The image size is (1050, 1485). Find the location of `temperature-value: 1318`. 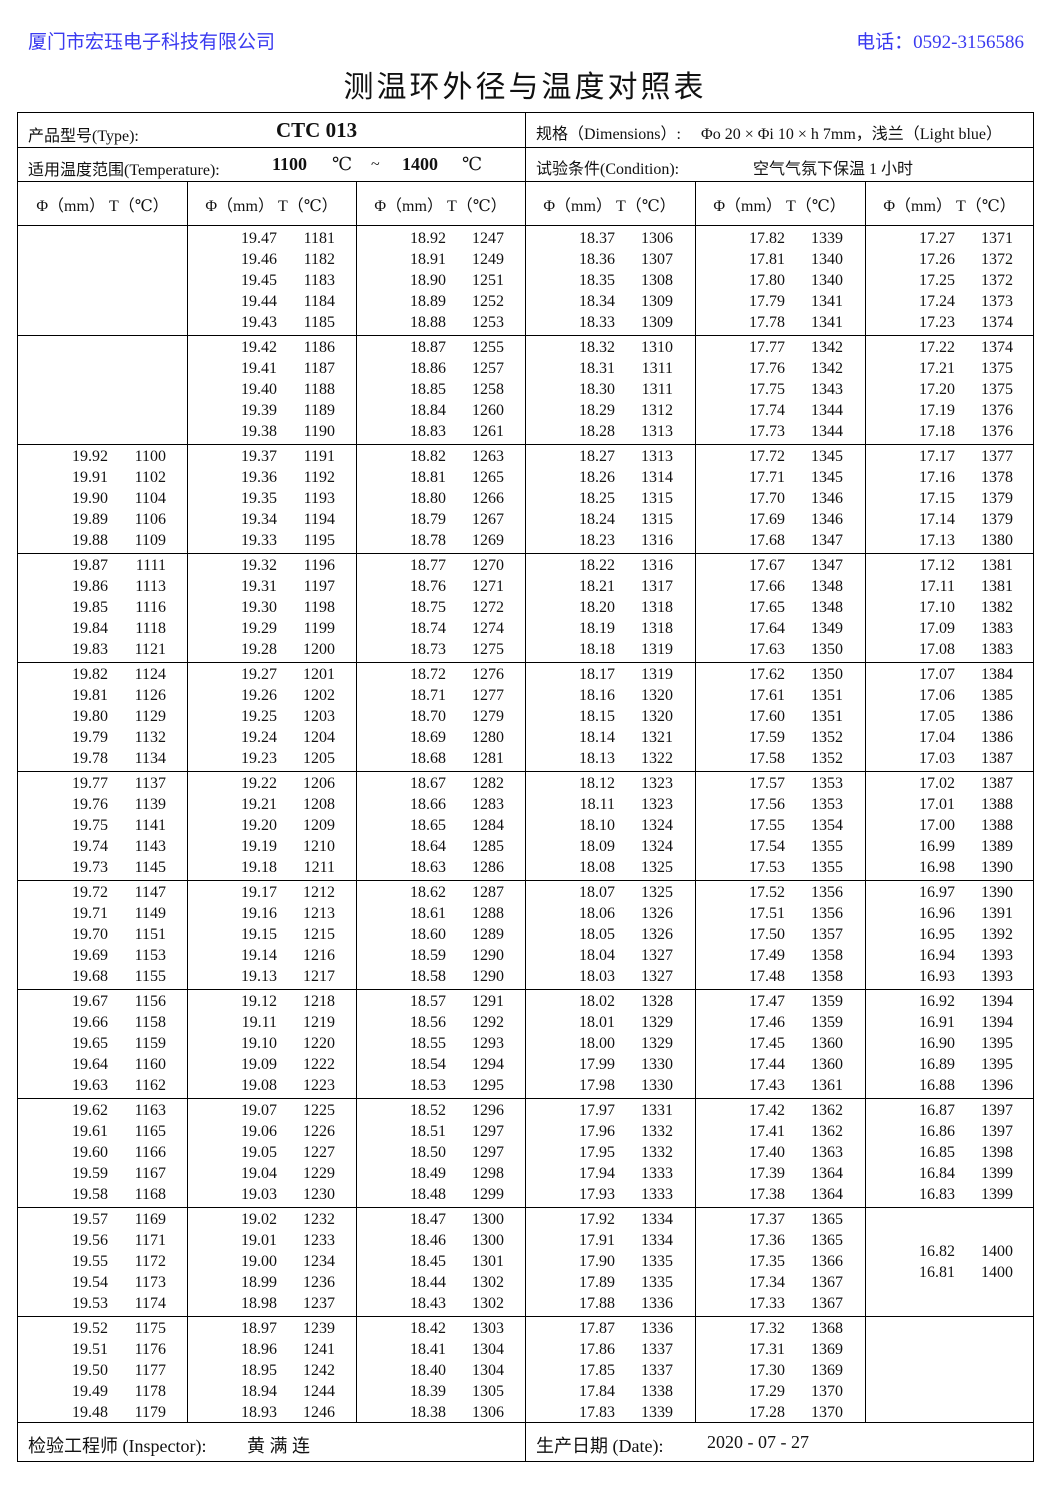

temperature-value: 1318 is located at coordinates (657, 607).